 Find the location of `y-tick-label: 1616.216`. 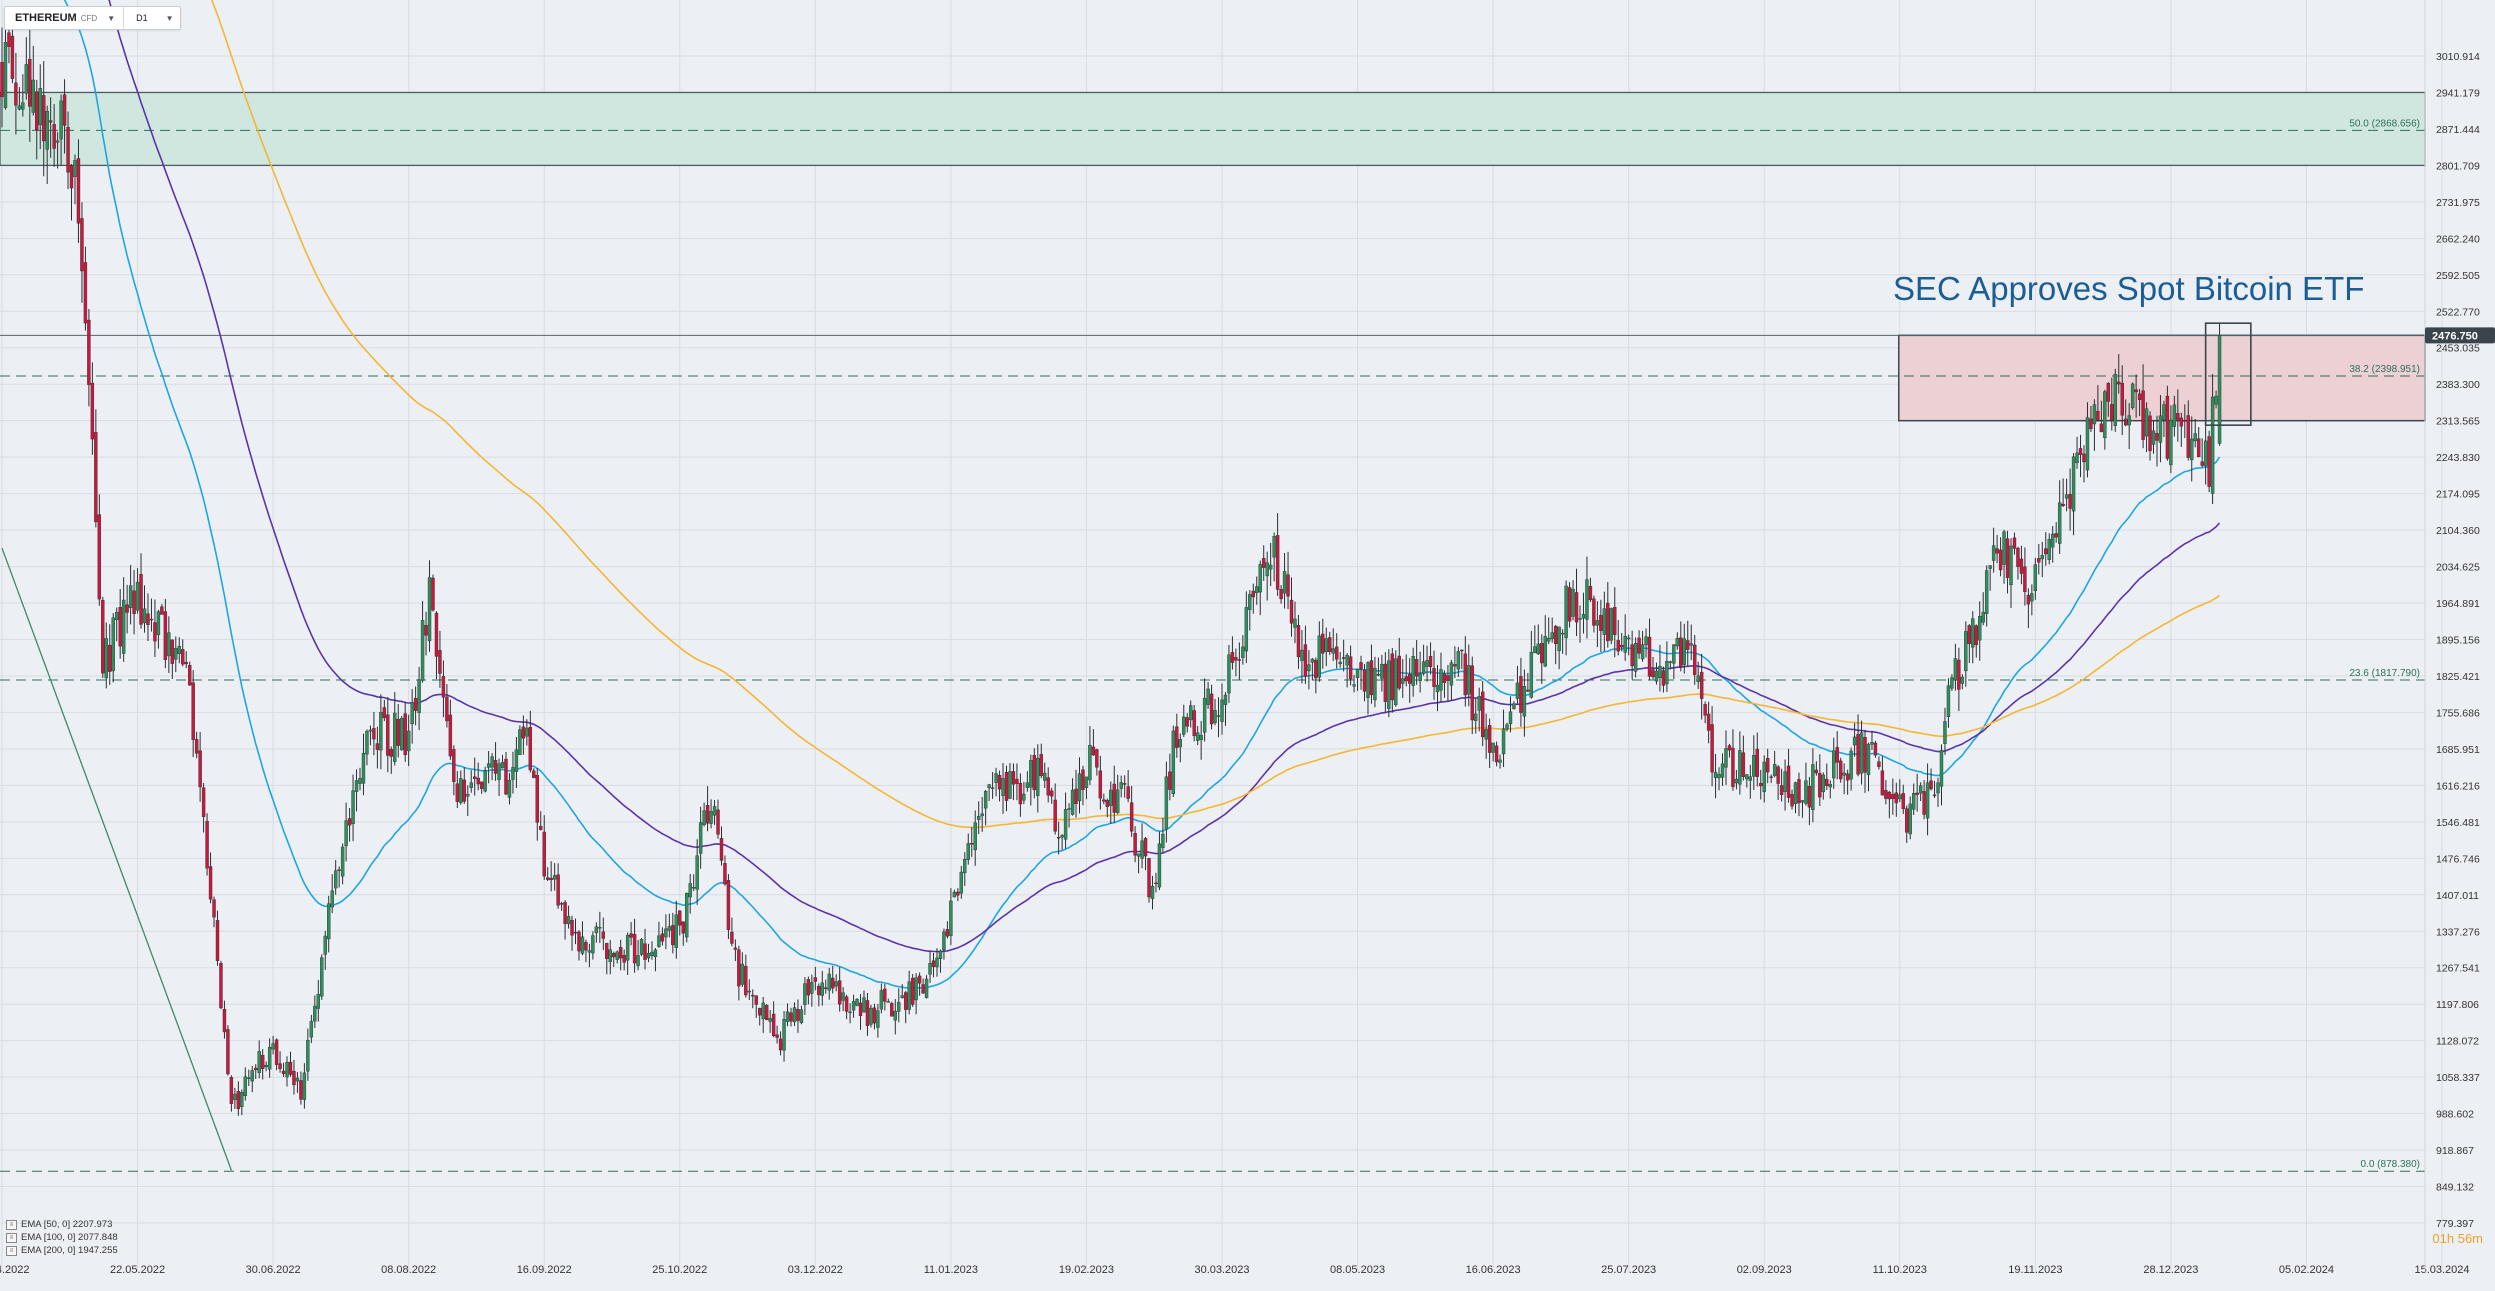

y-tick-label: 1616.216 is located at coordinates (2458, 786).